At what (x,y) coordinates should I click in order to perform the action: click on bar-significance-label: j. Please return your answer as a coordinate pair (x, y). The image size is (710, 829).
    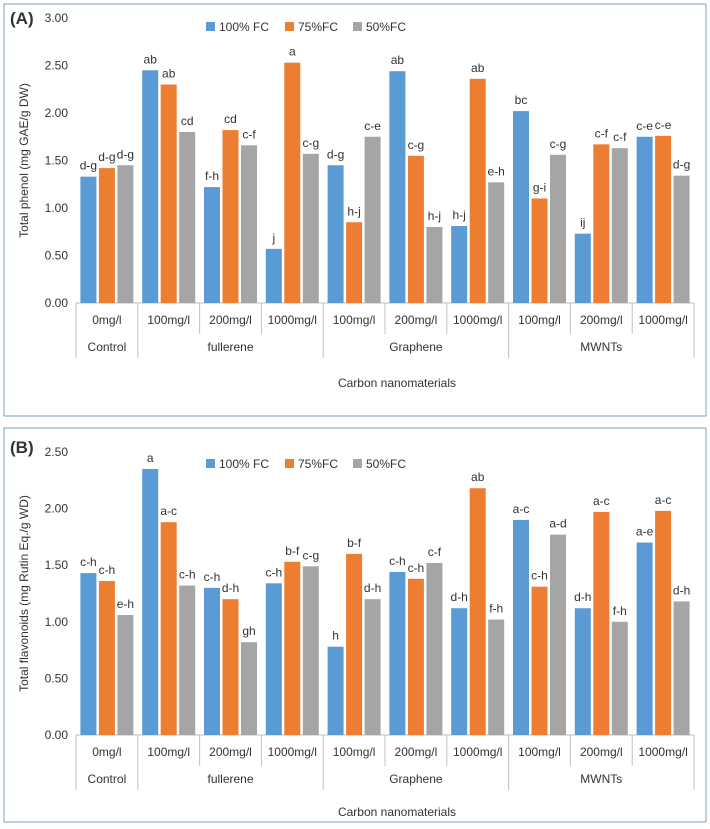
    Looking at the image, I should click on (273, 238).